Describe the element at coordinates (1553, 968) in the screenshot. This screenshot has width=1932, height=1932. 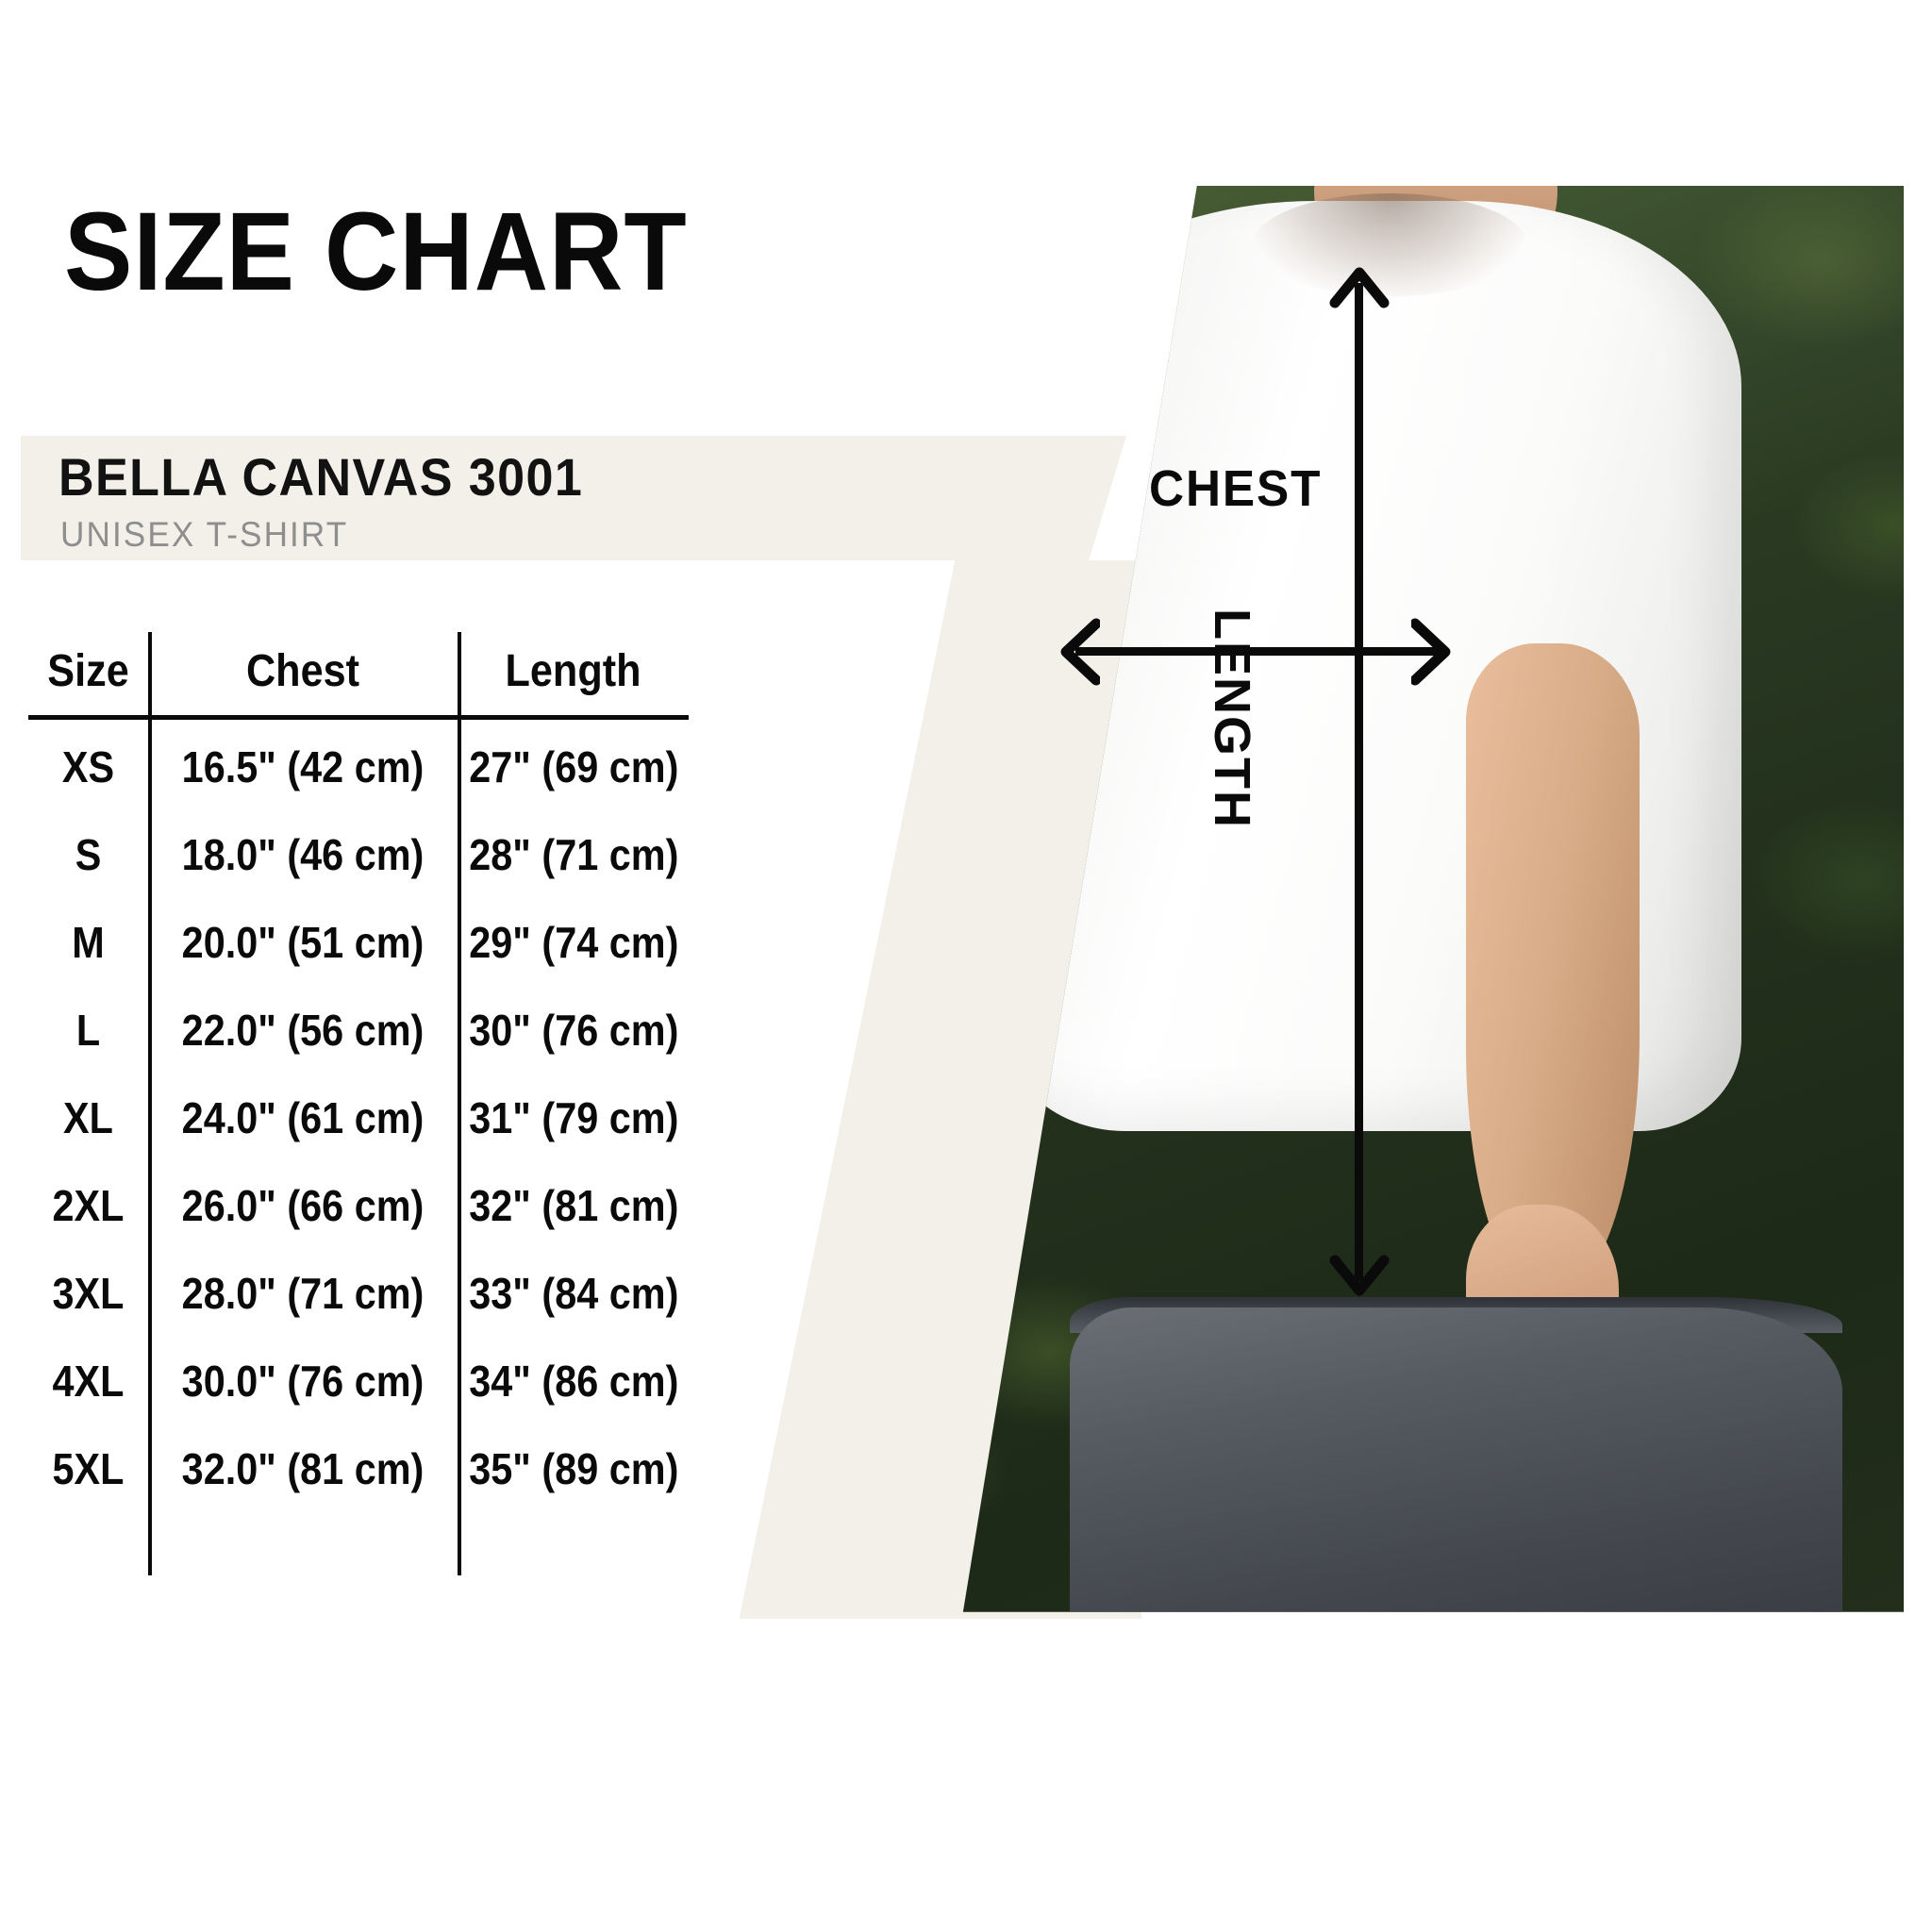
I see `model-arm` at that location.